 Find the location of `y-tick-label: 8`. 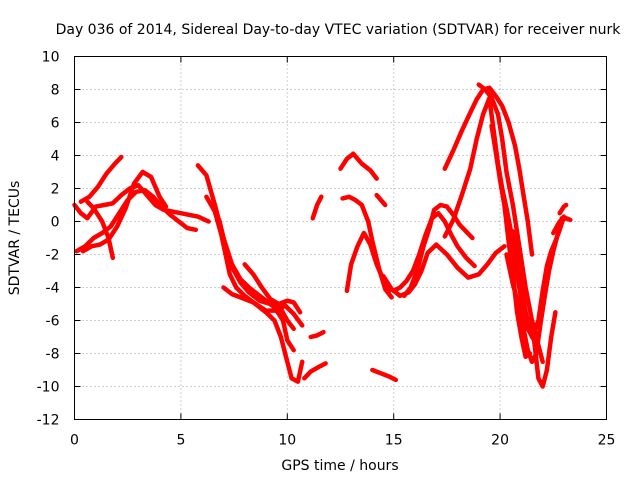

y-tick-label: 8 is located at coordinates (55, 91).